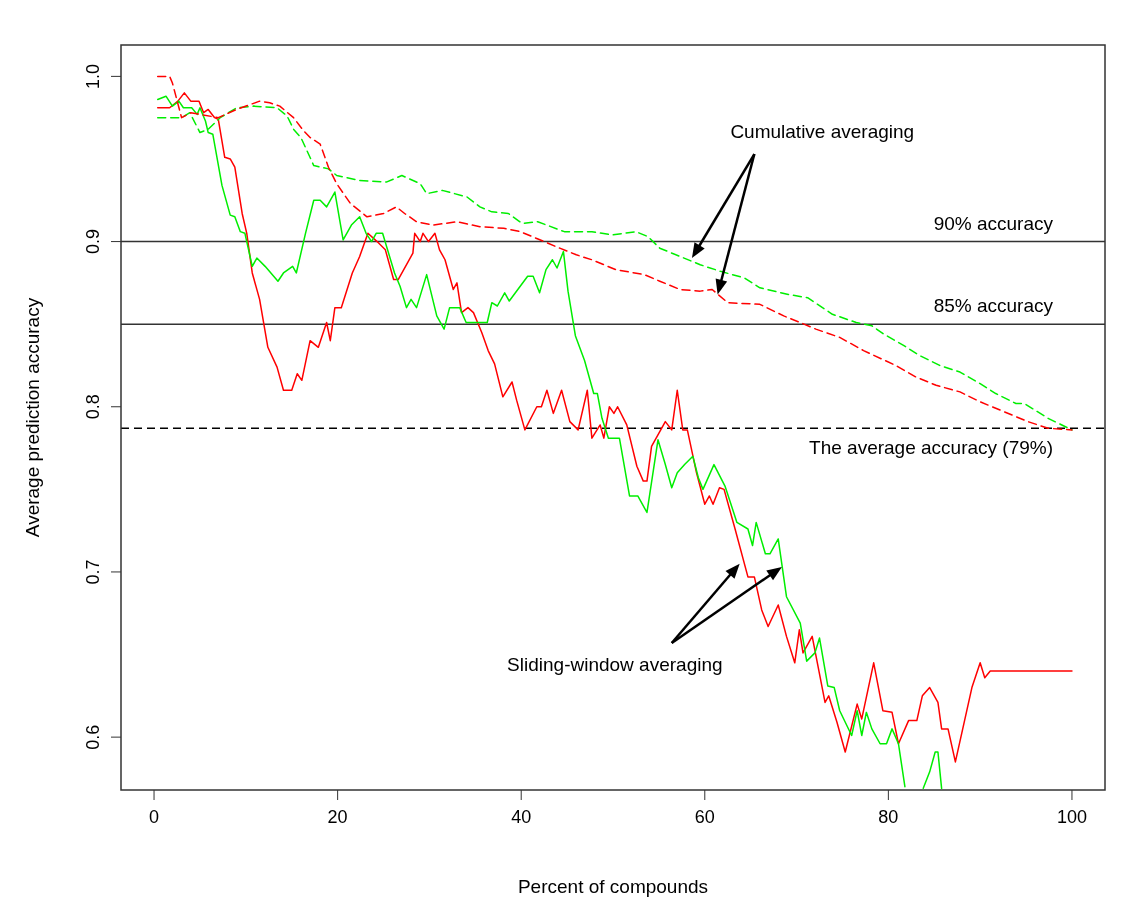 The width and height of the screenshot is (1125, 915). Describe the element at coordinates (931, 448) in the screenshot. I see `ref-line-label: The average accuracy (79%)` at that location.